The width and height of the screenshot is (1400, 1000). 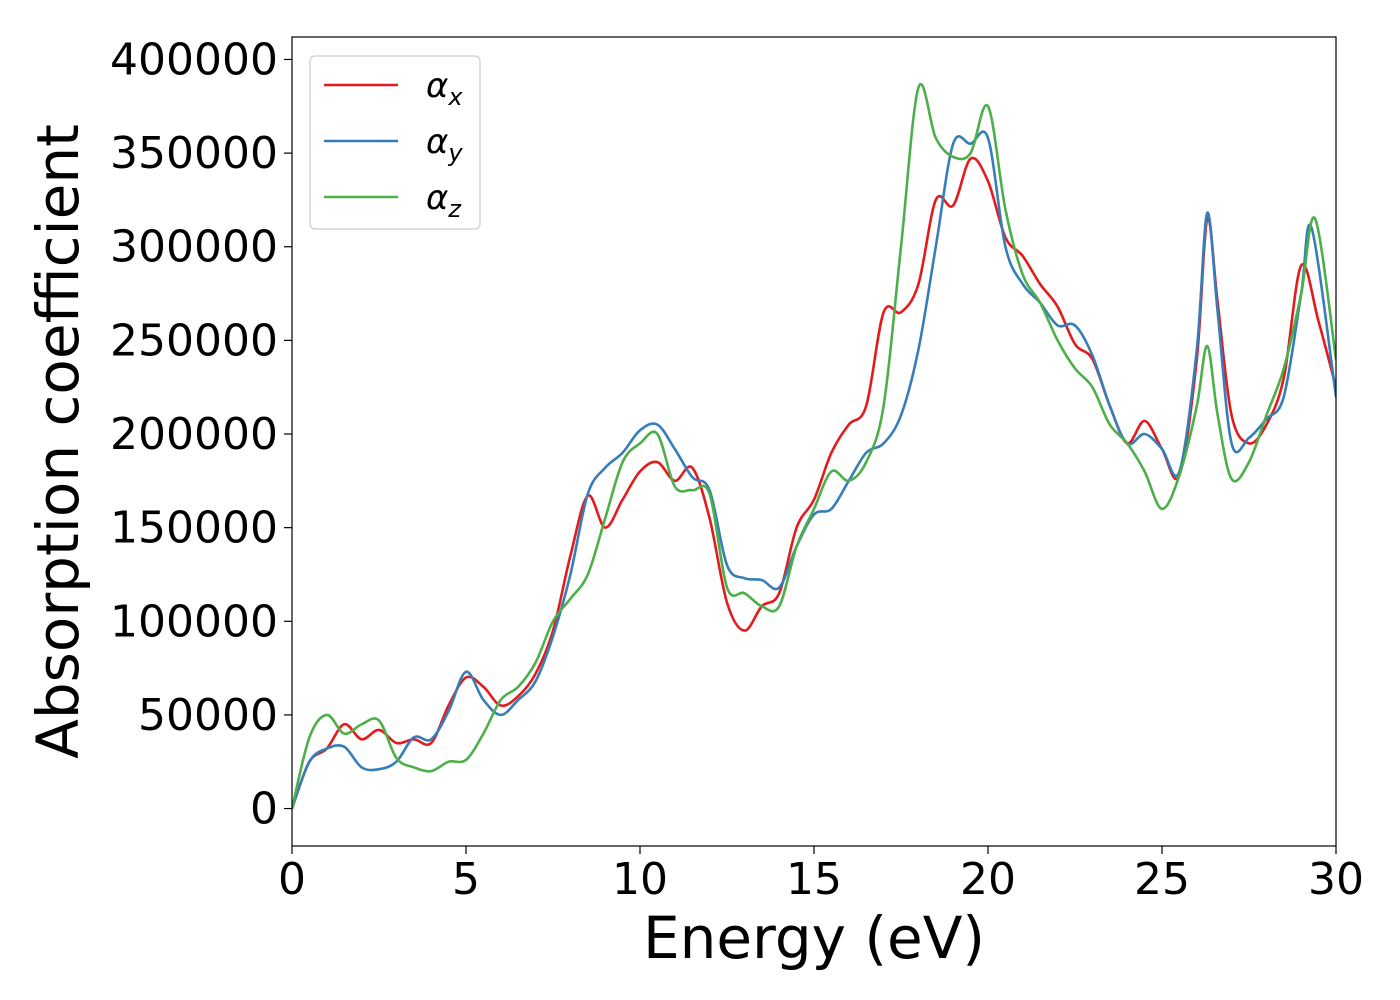 What do you see at coordinates (292, 879) in the screenshot?
I see `x-tick-label: 0` at bounding box center [292, 879].